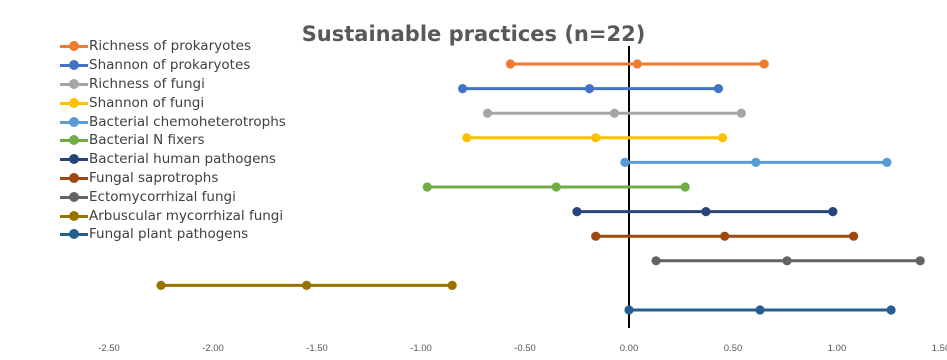 The height and width of the screenshot is (360, 947). Describe the element at coordinates (147, 83) in the screenshot. I see `legend-label: Richness of fungi` at that location.